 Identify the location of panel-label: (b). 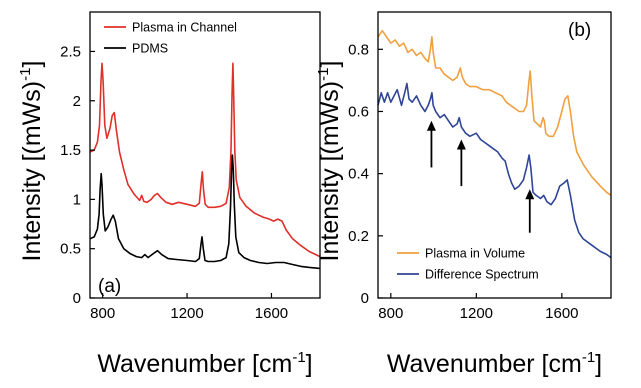
(579, 30).